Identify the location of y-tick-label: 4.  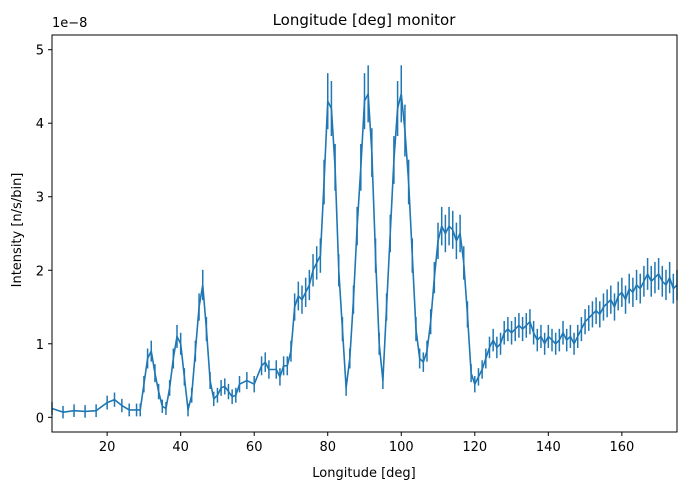
(40, 124).